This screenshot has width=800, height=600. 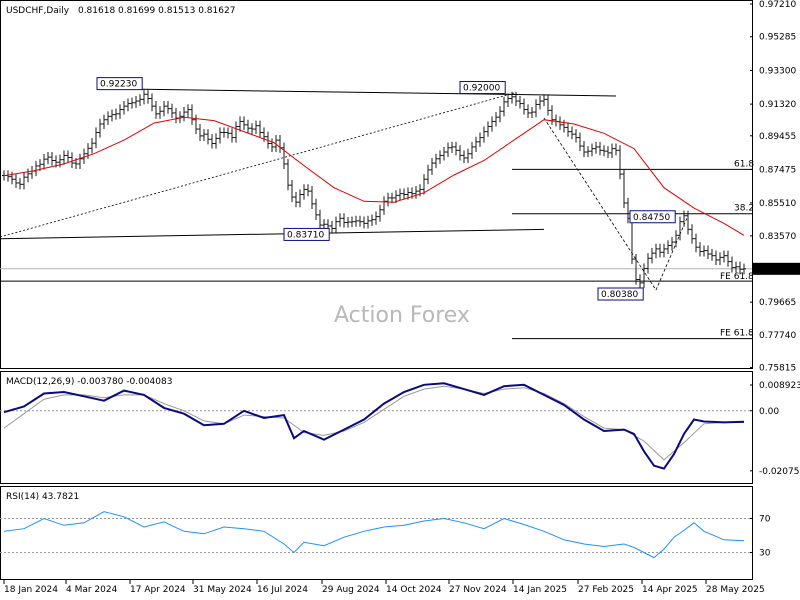 I want to click on x-tick-label: 16 Jul 2024, so click(x=282, y=590).